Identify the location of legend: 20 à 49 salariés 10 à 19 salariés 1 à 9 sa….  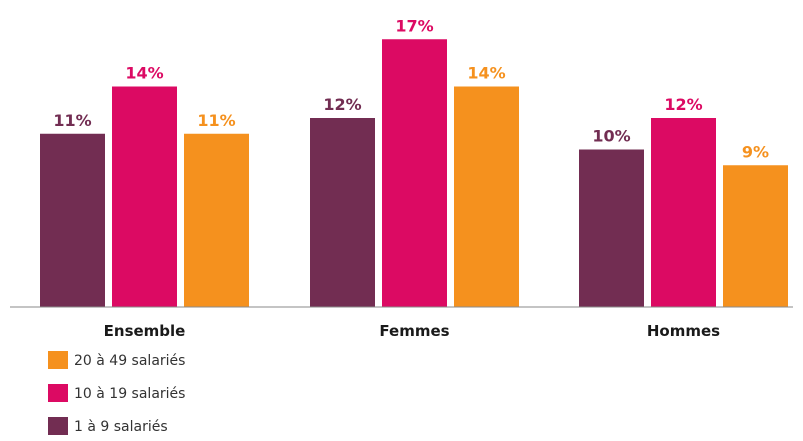
(116, 393).